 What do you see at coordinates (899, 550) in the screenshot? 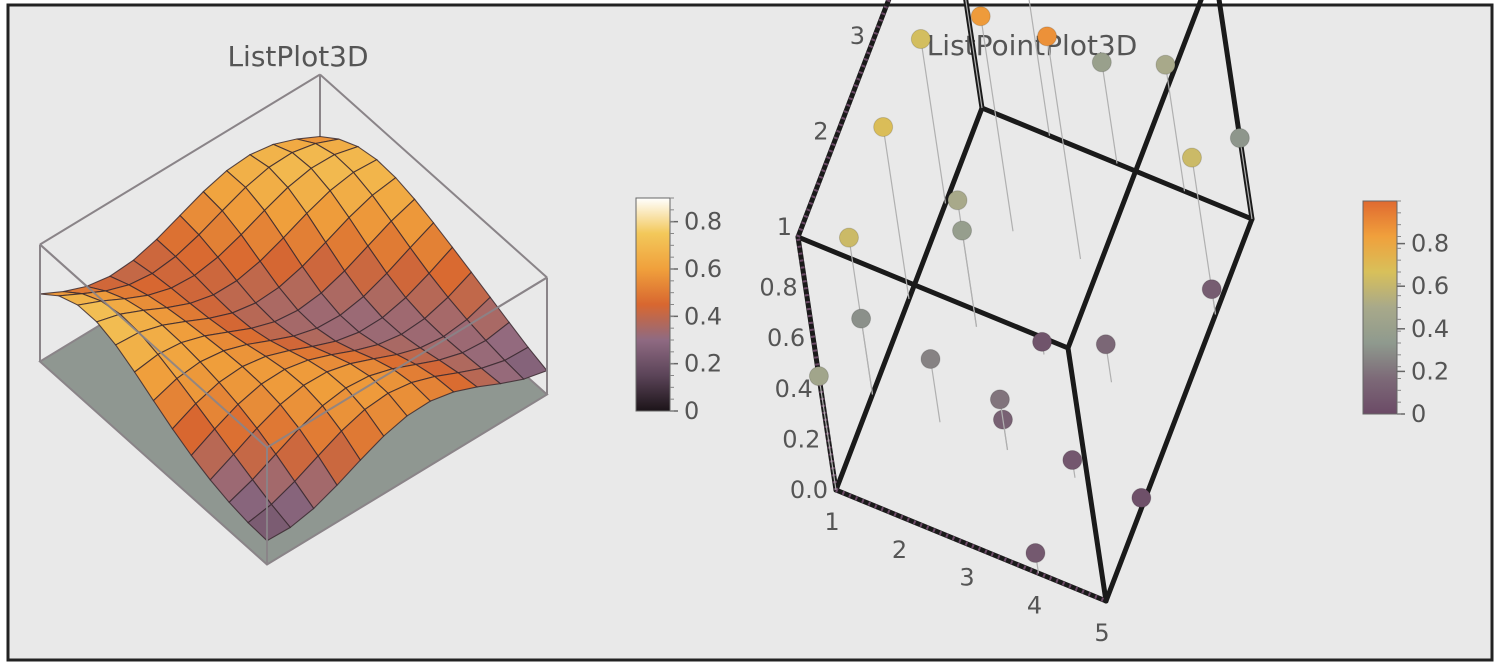
I see `scatter-x-tick-label: 2` at bounding box center [899, 550].